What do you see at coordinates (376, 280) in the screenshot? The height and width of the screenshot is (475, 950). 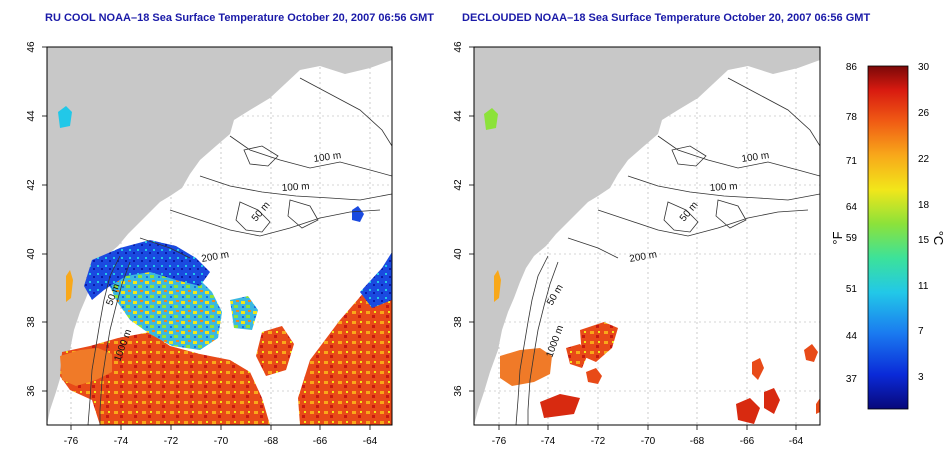 I see `left-sst-east-blue` at bounding box center [376, 280].